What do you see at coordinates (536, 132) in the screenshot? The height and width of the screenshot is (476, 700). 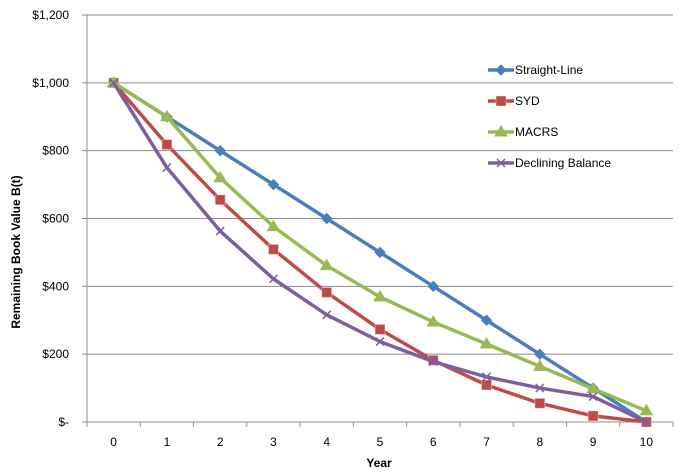 I see `legend-label: MACRS` at bounding box center [536, 132].